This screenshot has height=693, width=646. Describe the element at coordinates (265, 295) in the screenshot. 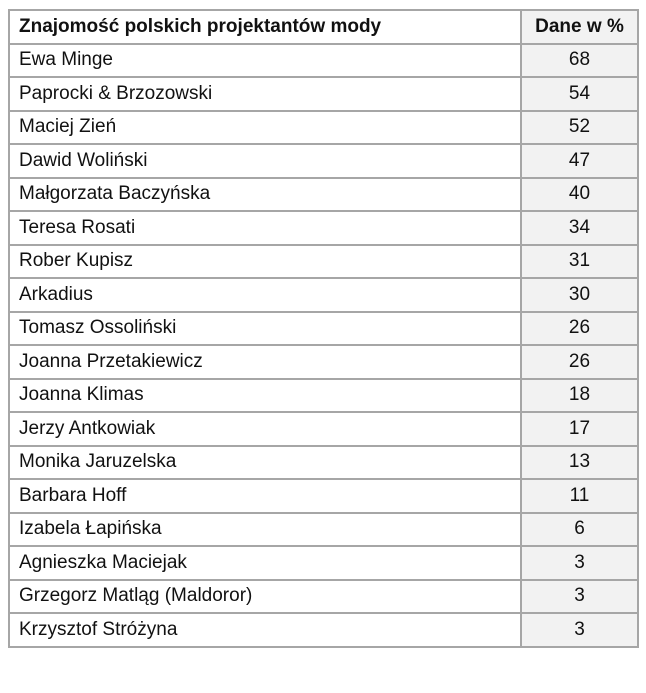

I see `designer-name: Arkadius` at that location.